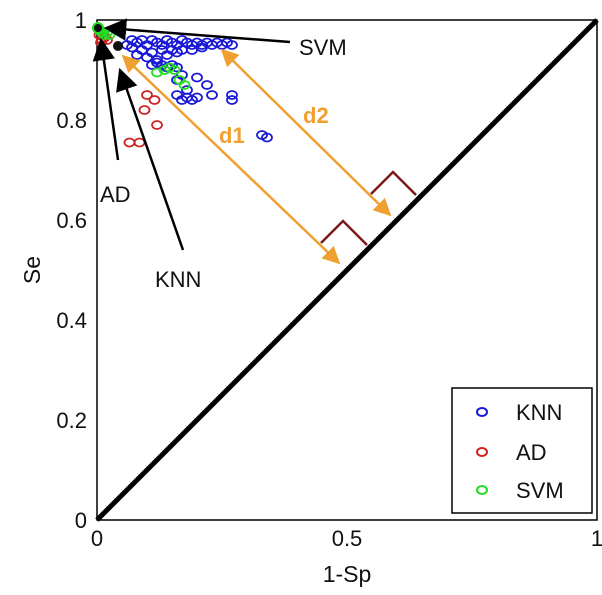  I want to click on best-point-svm, so click(98, 28).